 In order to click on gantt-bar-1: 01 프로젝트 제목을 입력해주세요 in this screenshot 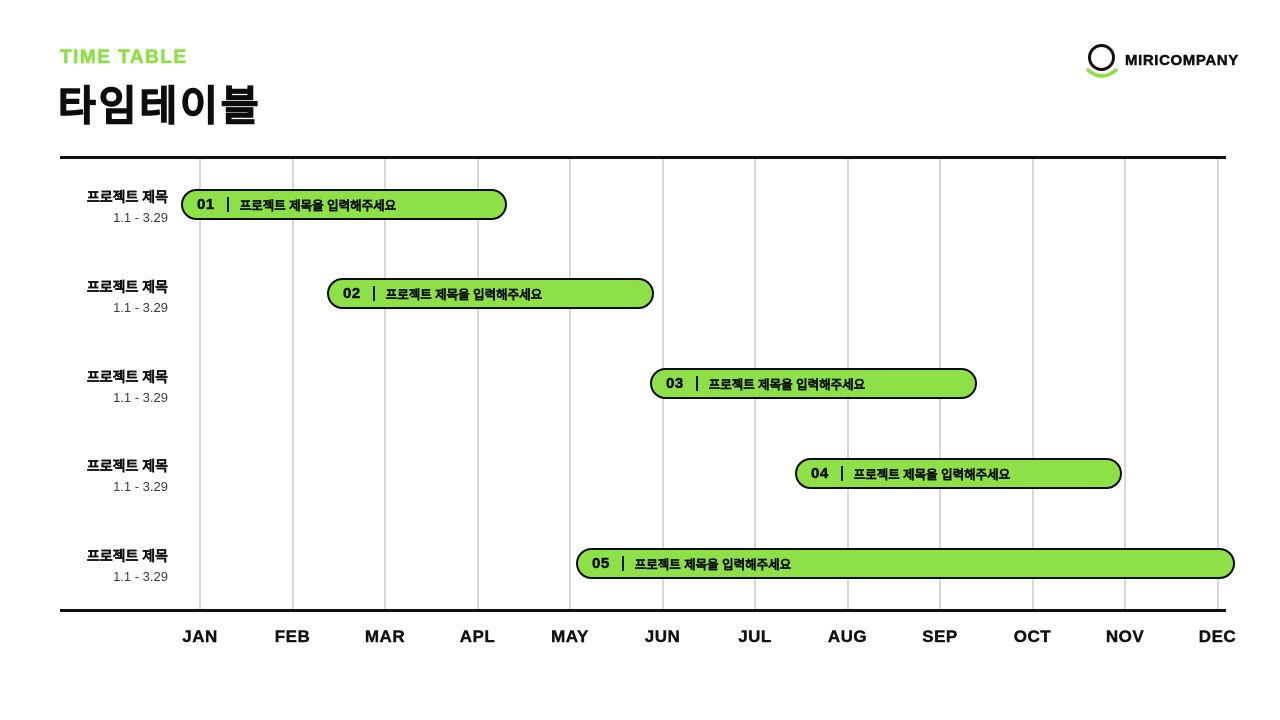, I will do `click(344, 204)`.